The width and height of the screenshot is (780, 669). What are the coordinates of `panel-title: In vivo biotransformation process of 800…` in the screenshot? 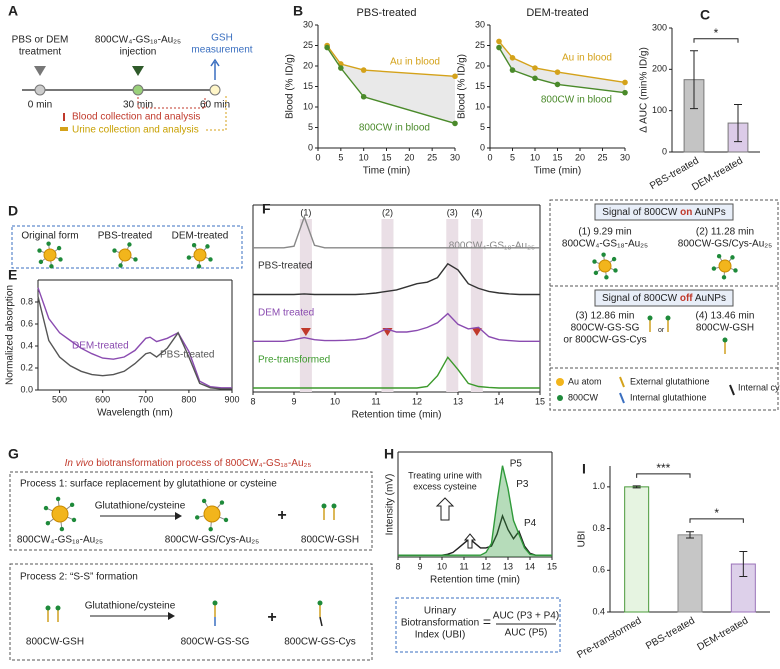 It's located at (188, 463).